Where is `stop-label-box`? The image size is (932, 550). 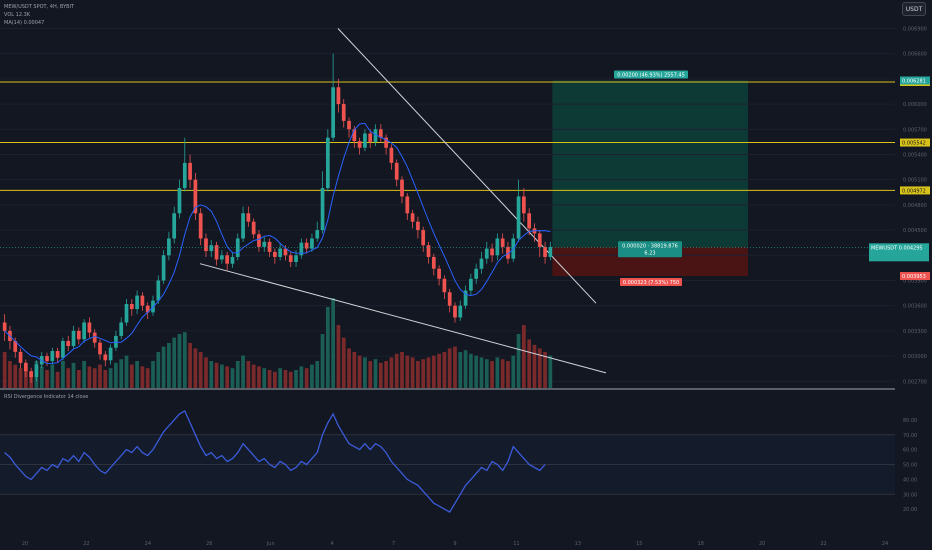
stop-label-box is located at coordinates (651, 282).